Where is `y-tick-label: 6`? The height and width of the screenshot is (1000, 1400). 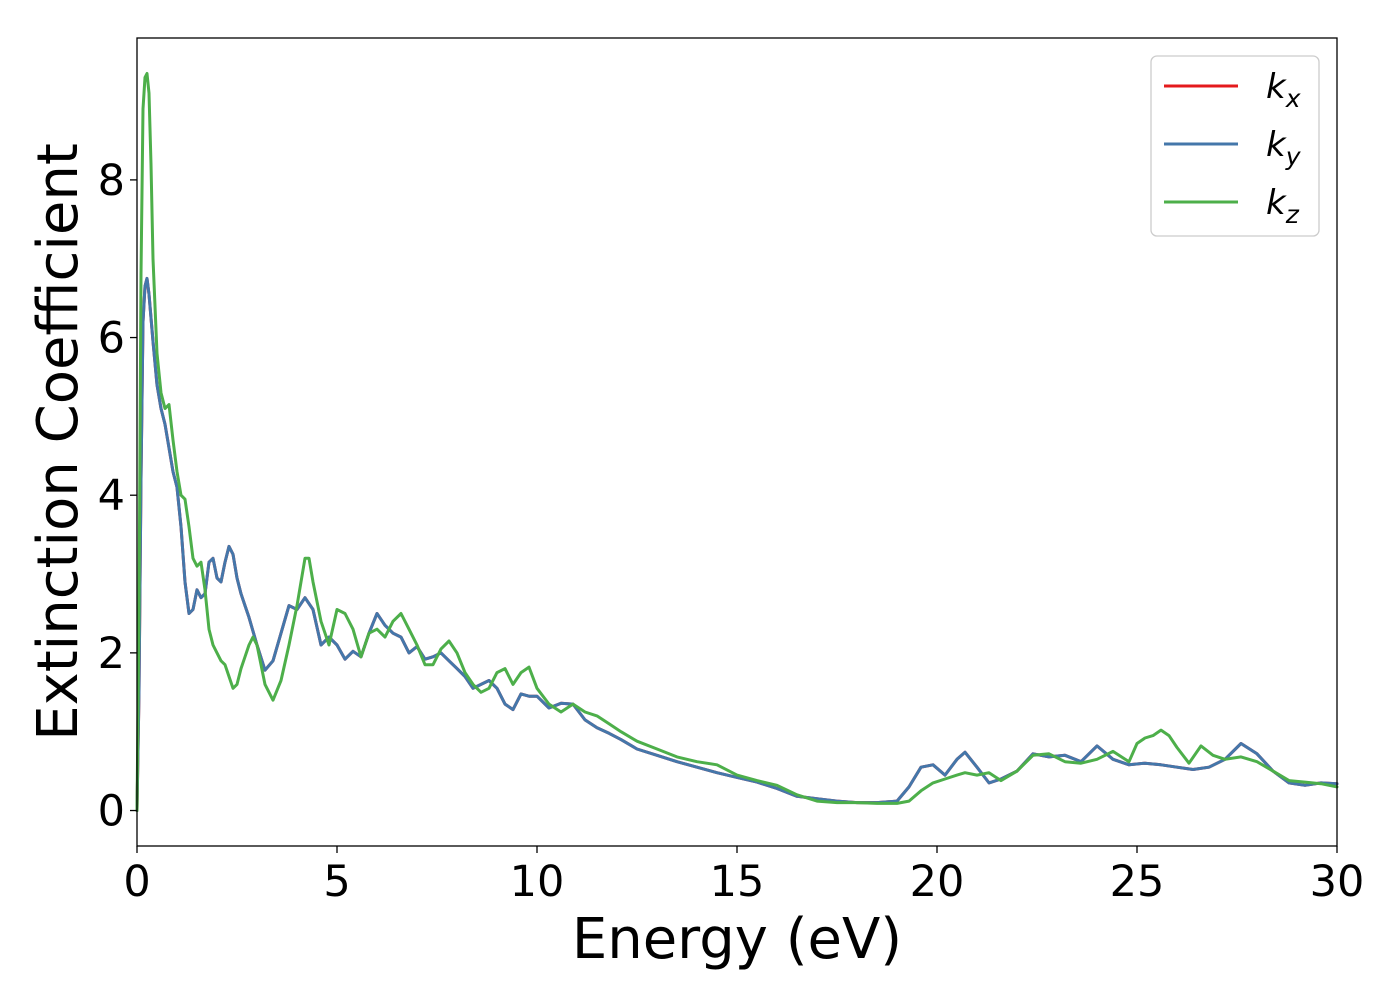
y-tick-label: 6 is located at coordinates (111, 339).